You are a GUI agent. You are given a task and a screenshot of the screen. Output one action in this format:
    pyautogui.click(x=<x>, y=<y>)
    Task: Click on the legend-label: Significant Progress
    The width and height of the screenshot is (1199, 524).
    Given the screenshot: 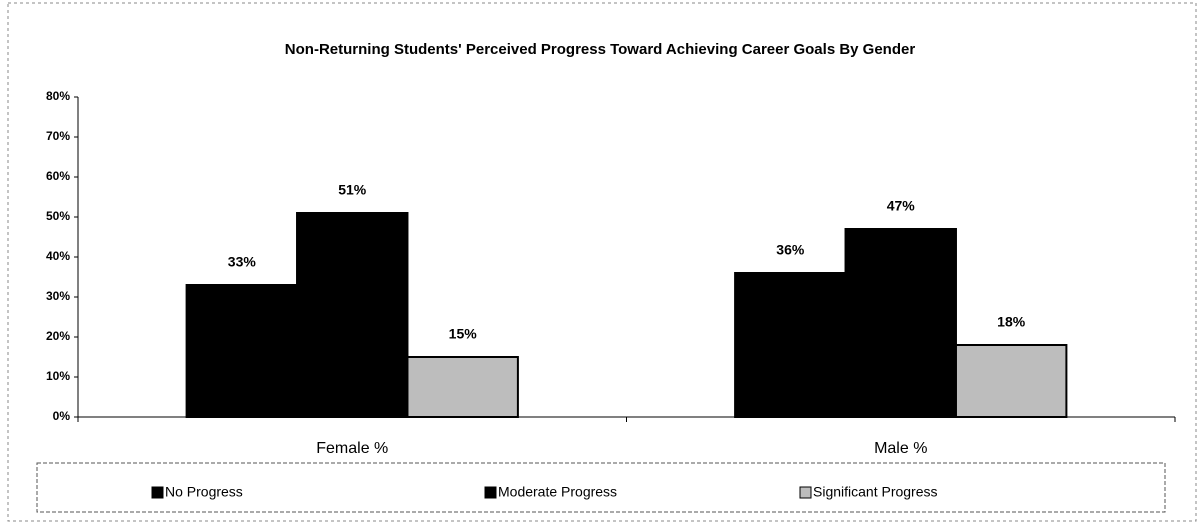 What is the action you would take?
    pyautogui.click(x=875, y=492)
    